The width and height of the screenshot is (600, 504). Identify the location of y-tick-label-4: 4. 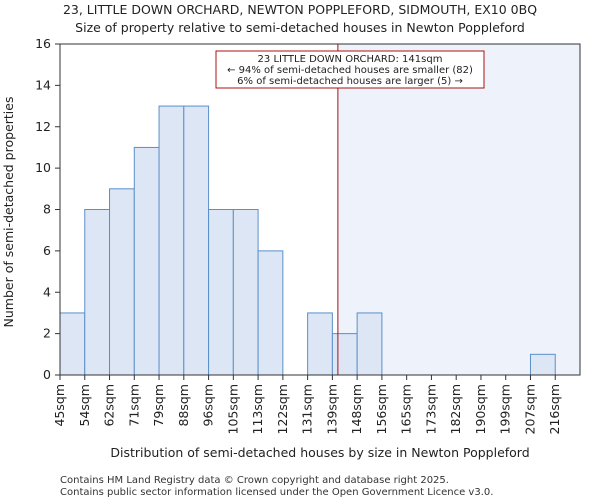
(47, 291).